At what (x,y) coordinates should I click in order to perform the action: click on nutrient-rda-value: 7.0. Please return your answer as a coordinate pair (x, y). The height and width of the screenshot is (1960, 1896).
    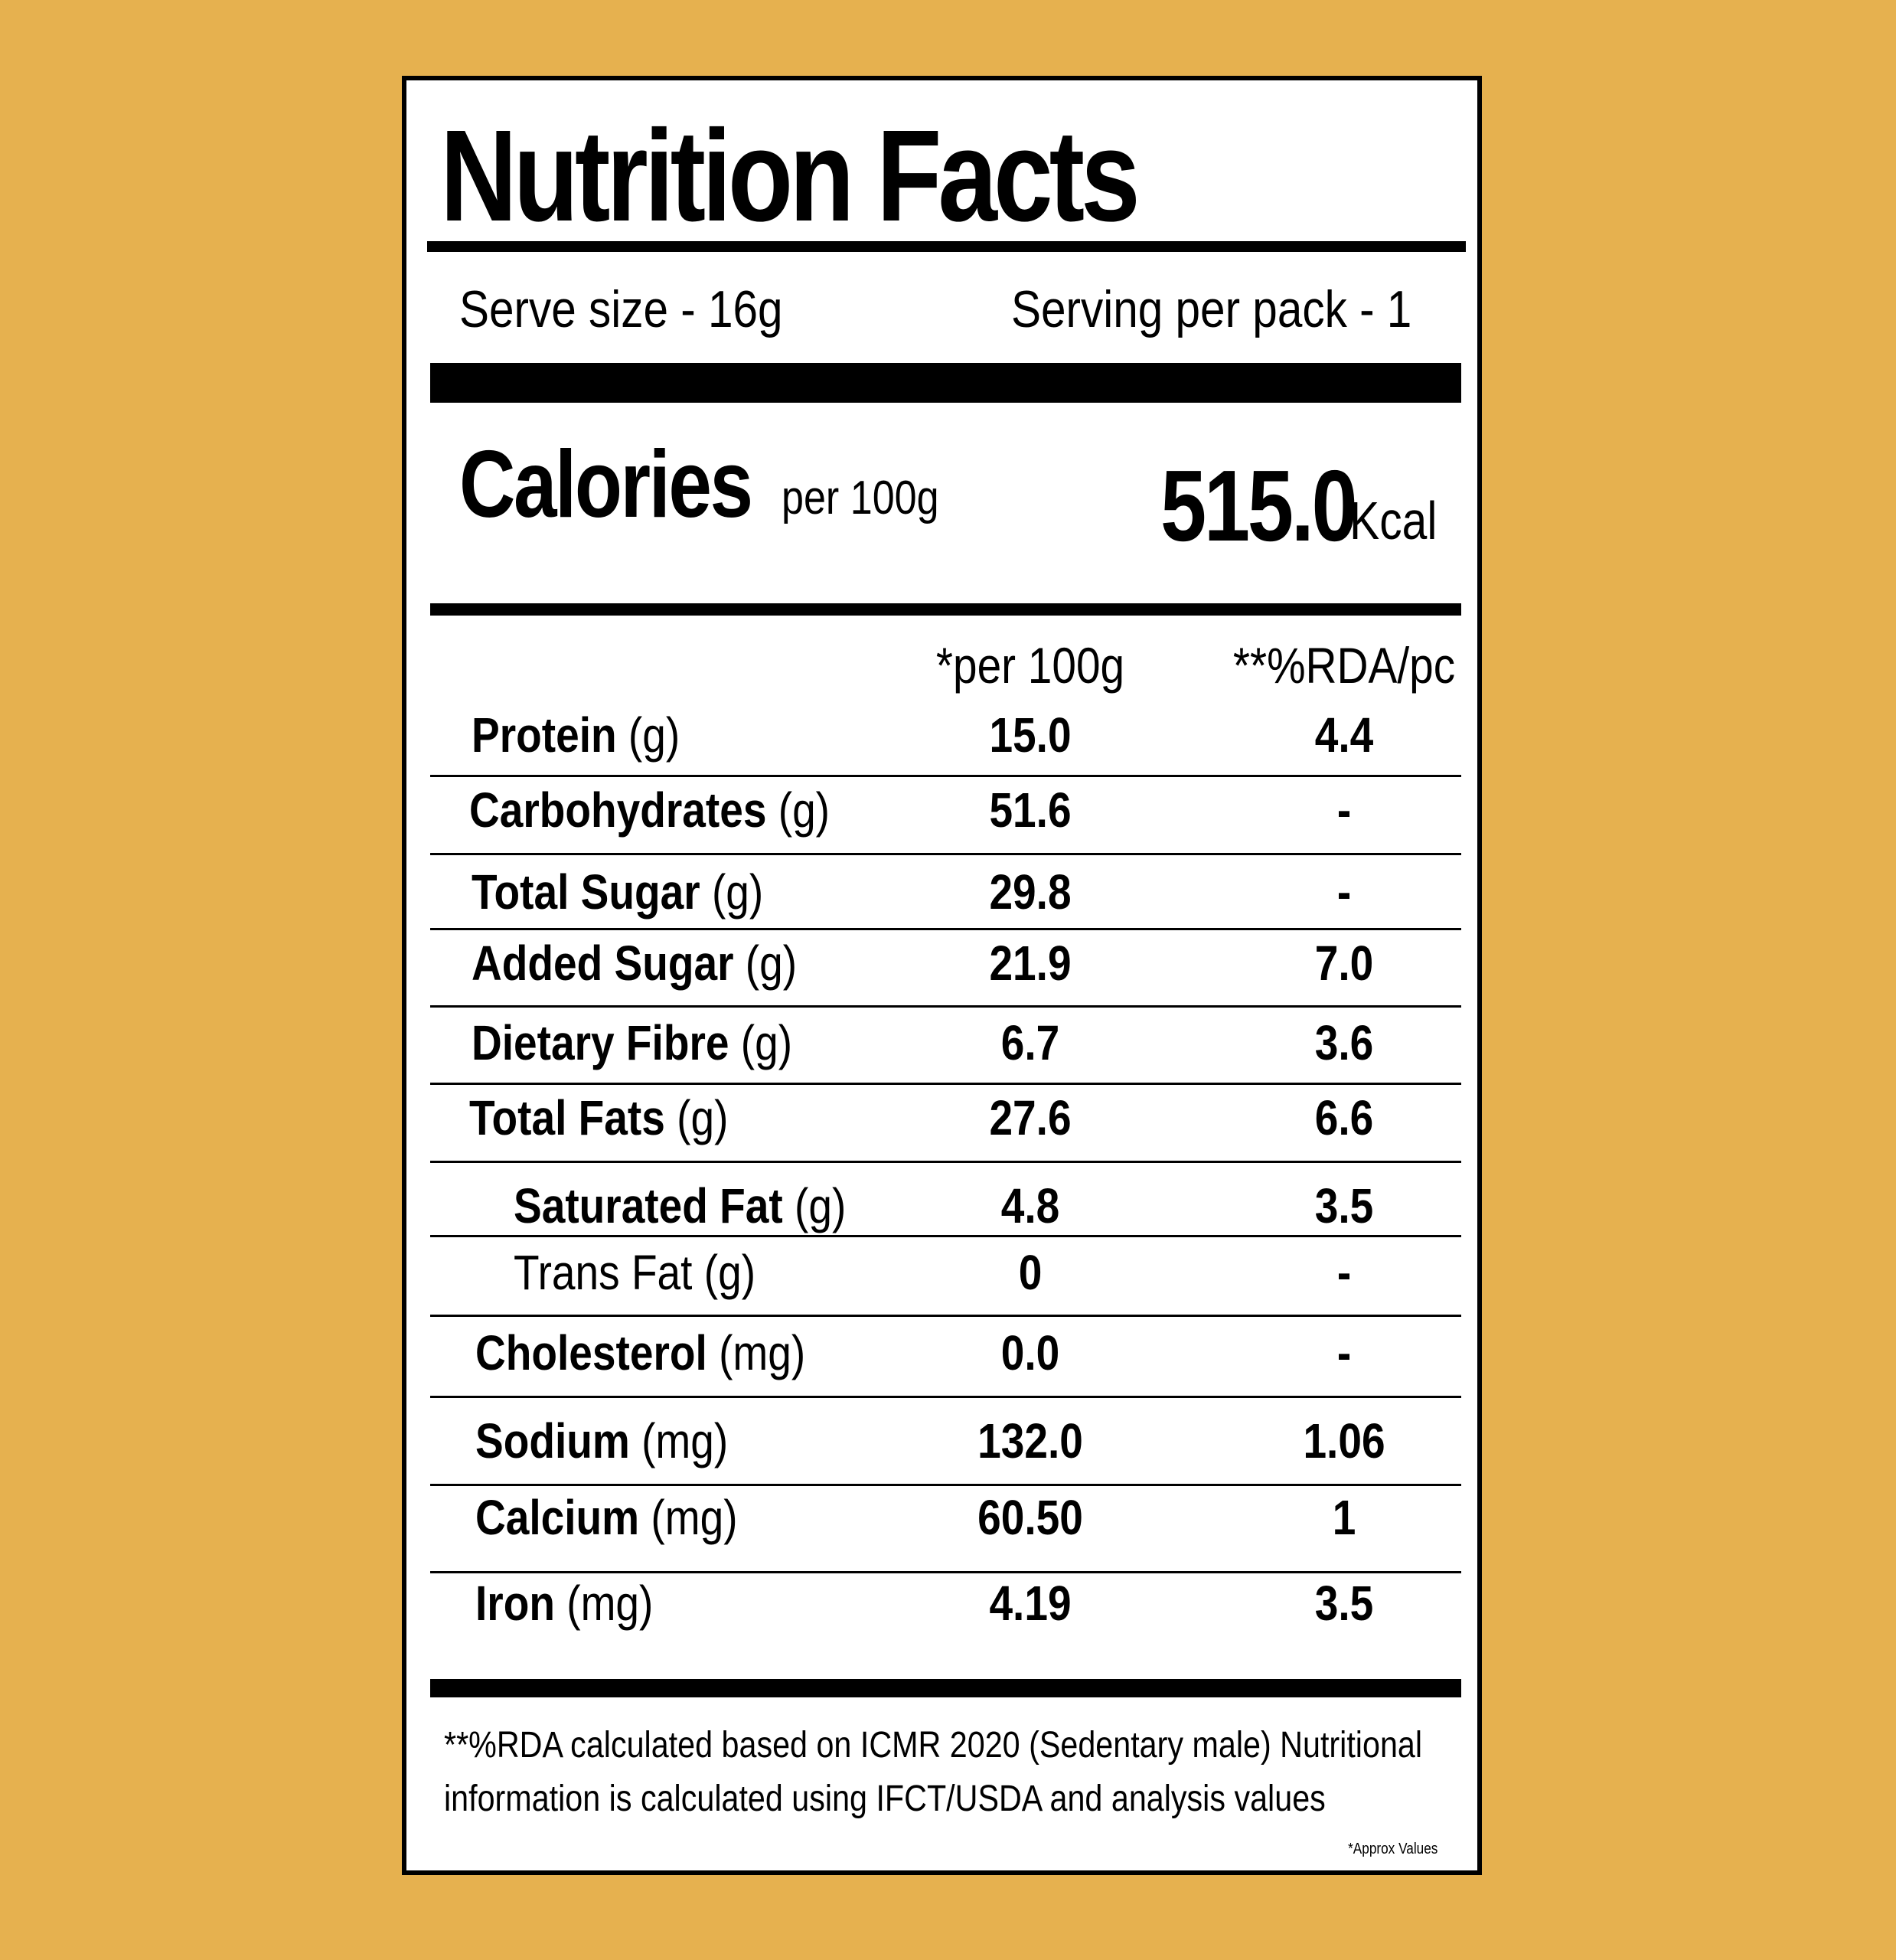
    Looking at the image, I should click on (1344, 963).